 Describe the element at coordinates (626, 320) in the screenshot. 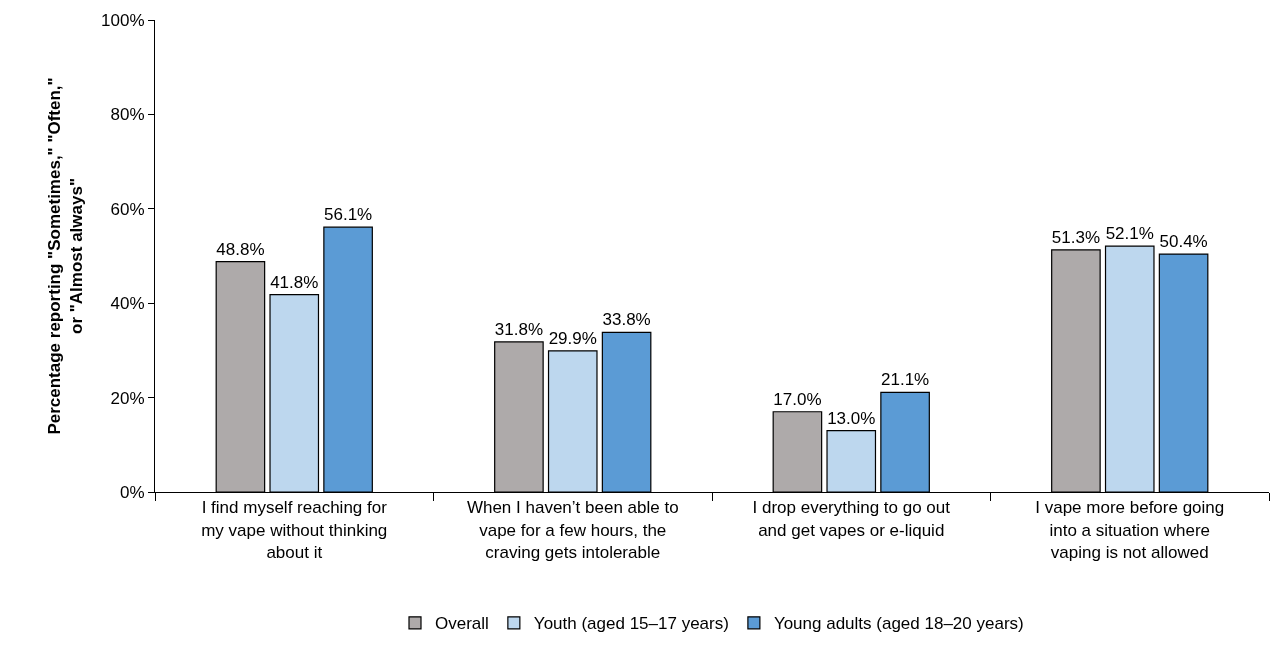

I see `text: 33.8%` at that location.